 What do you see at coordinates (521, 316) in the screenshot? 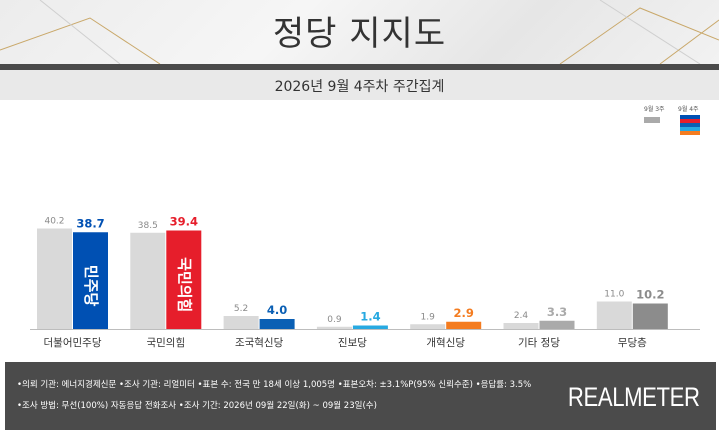
I see `value-label-prev-6: 2.4` at bounding box center [521, 316].